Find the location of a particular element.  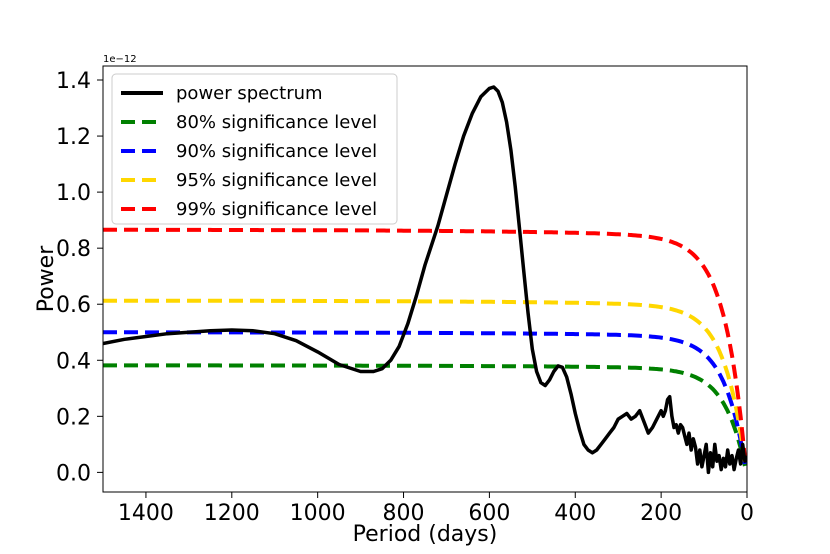

y-tick-label: 1.0 is located at coordinates (73, 193).